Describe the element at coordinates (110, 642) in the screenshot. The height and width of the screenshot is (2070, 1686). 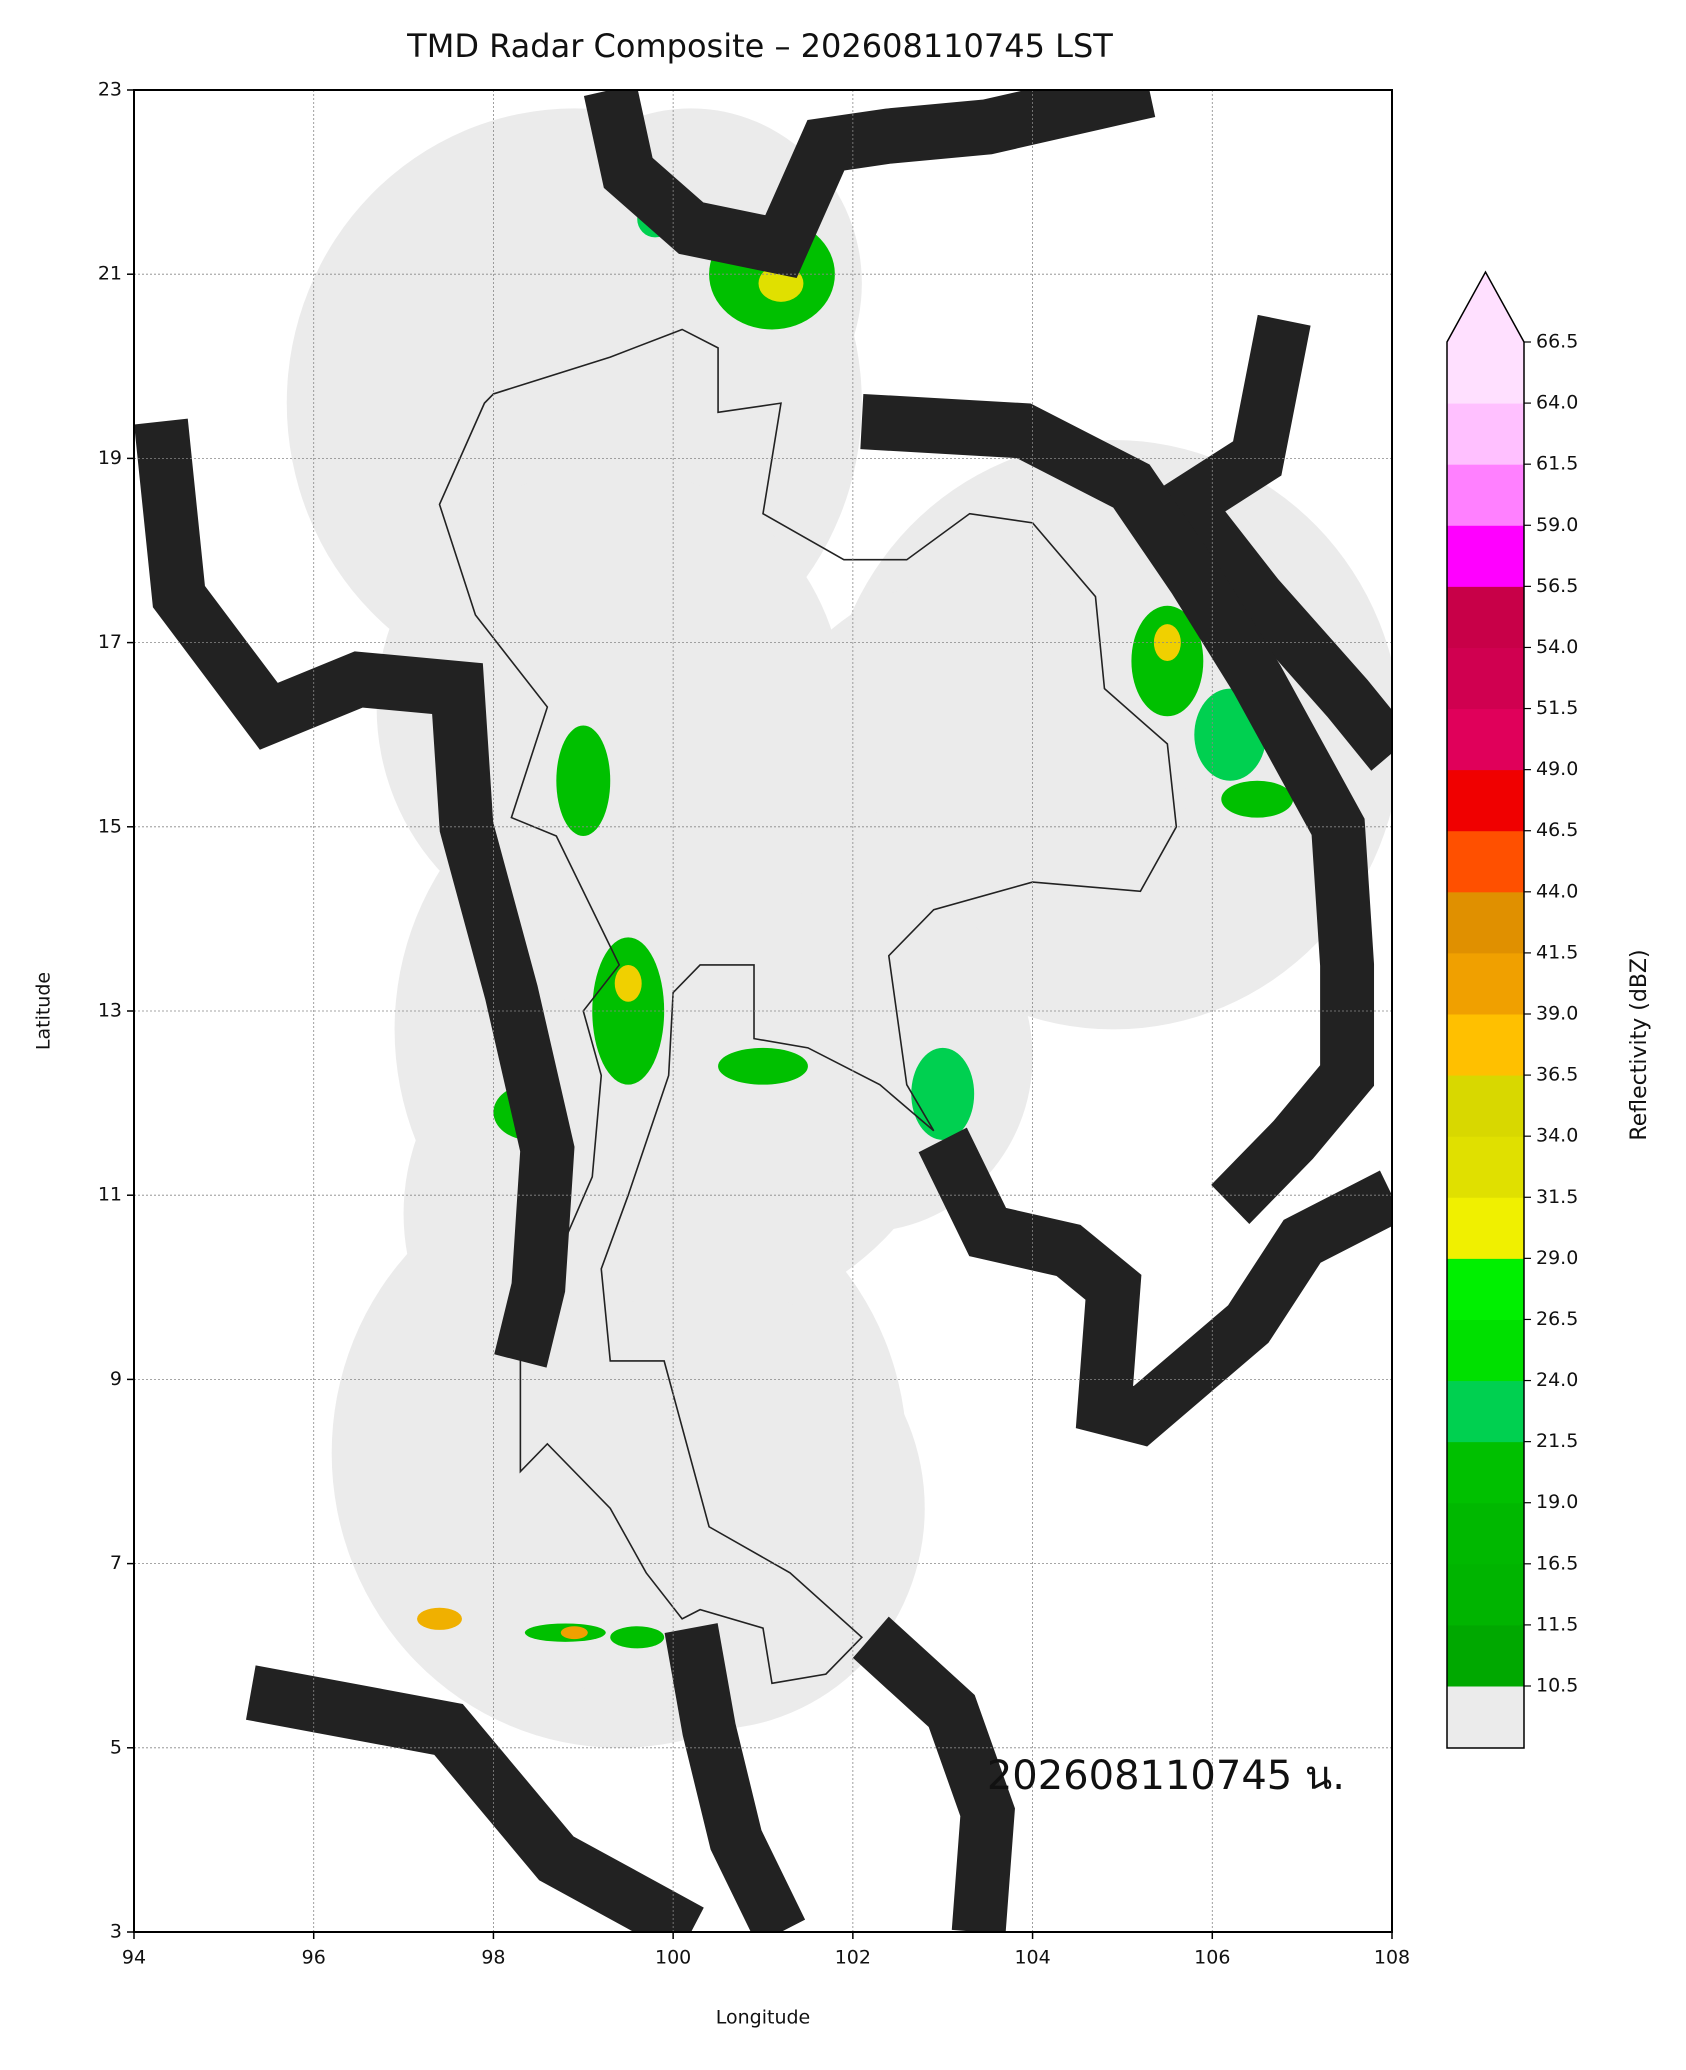
I see `y-tick-label: 17` at that location.